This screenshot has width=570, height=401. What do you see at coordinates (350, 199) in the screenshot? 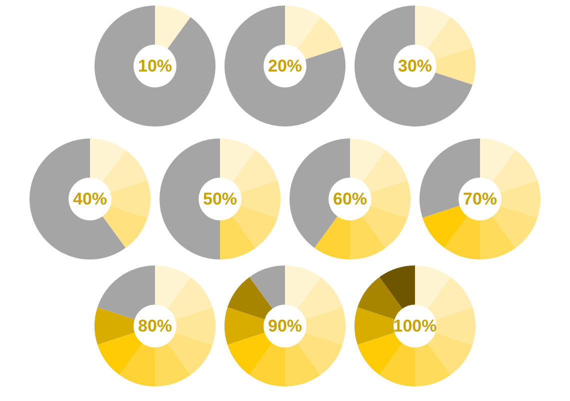
I see `text: 60%` at bounding box center [350, 199].